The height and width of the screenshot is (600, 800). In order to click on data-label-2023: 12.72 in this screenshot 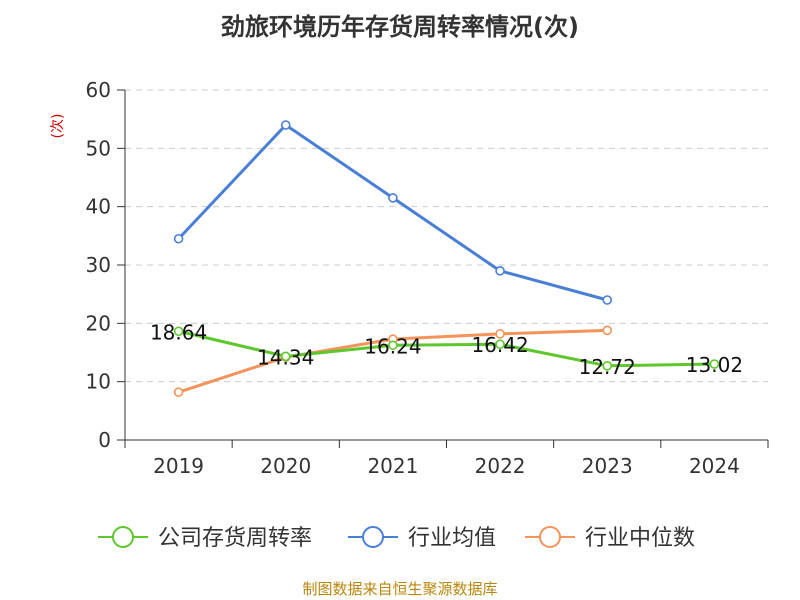, I will do `click(607, 367)`.